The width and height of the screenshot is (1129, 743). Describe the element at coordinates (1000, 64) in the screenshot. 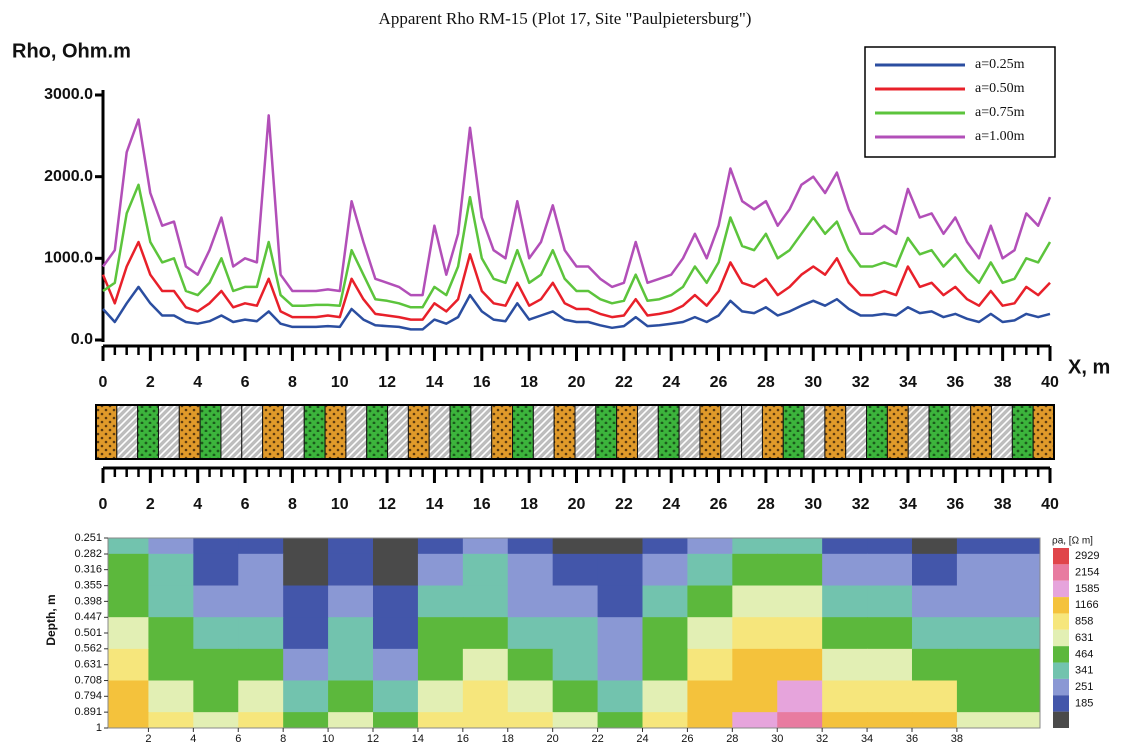

I see `legend-label: a=0.25m` at that location.